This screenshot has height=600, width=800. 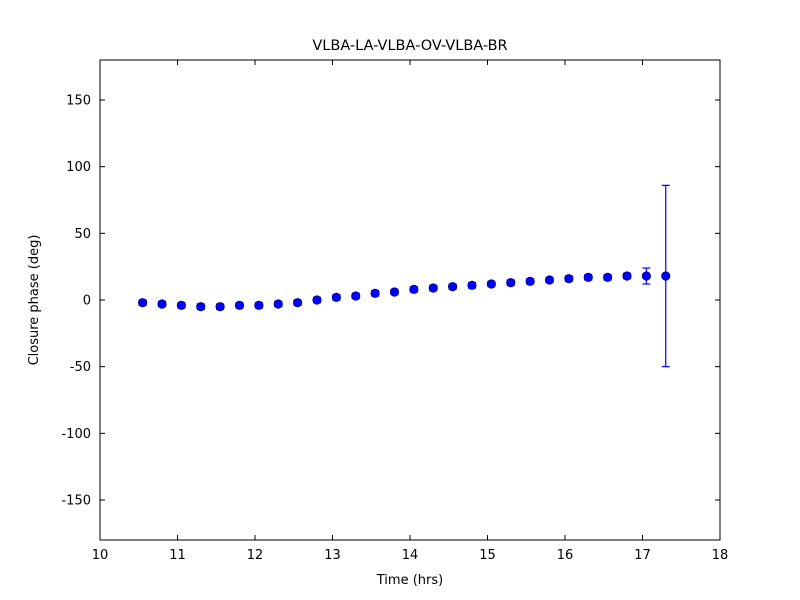 I want to click on x-tick-label: 12, so click(x=255, y=555).